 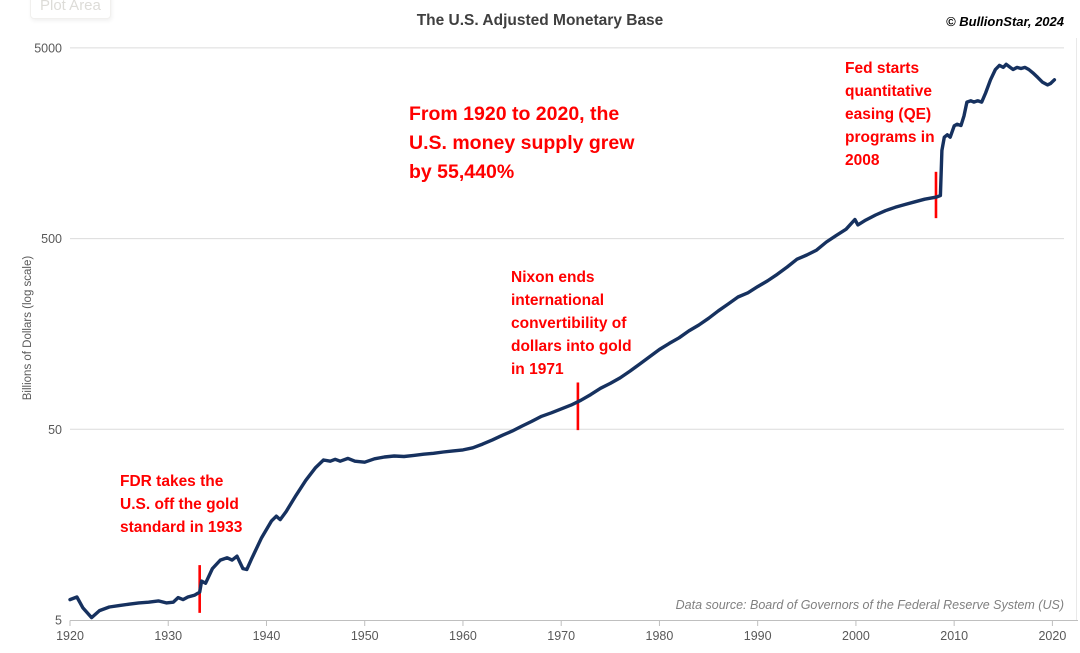 I want to click on copyright-label: © BullionStar, 2024, so click(x=1005, y=21).